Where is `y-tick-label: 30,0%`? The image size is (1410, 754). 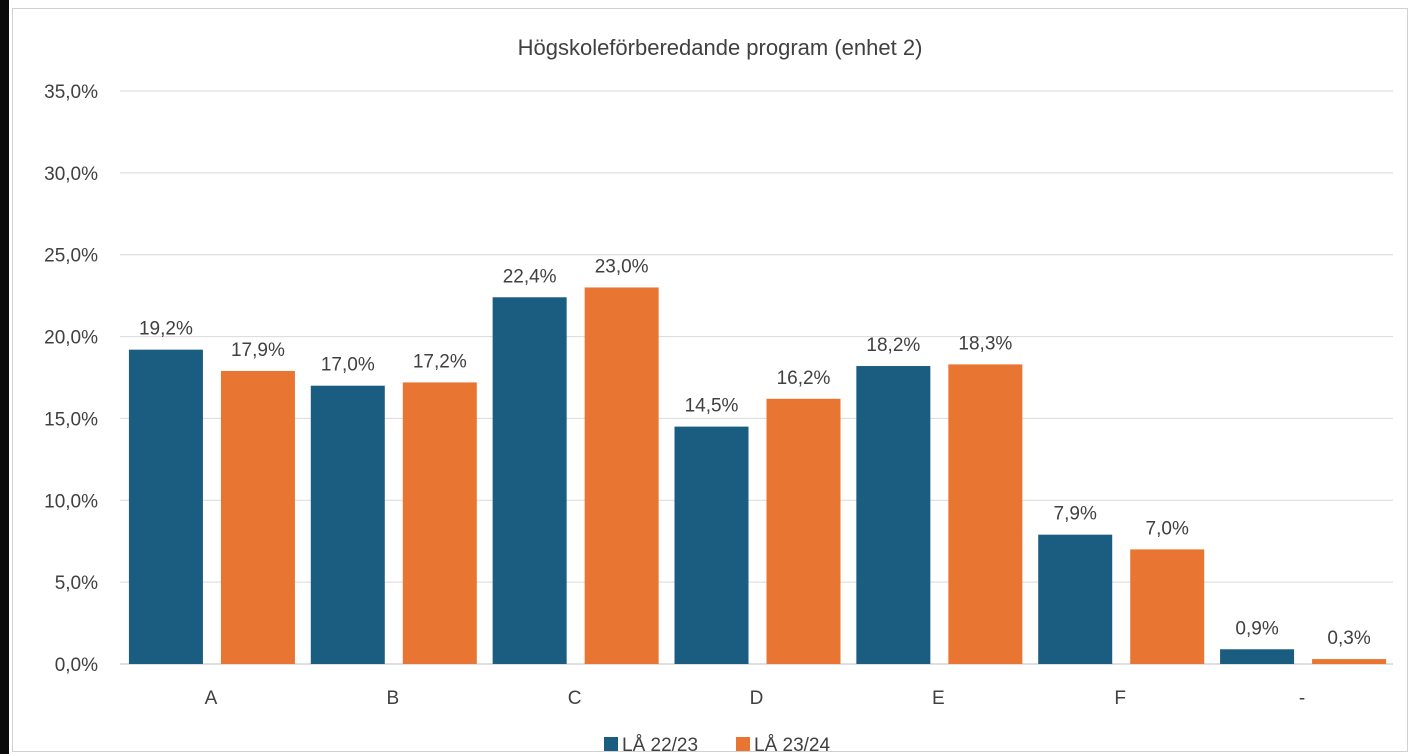
y-tick-label: 30,0% is located at coordinates (71, 174).